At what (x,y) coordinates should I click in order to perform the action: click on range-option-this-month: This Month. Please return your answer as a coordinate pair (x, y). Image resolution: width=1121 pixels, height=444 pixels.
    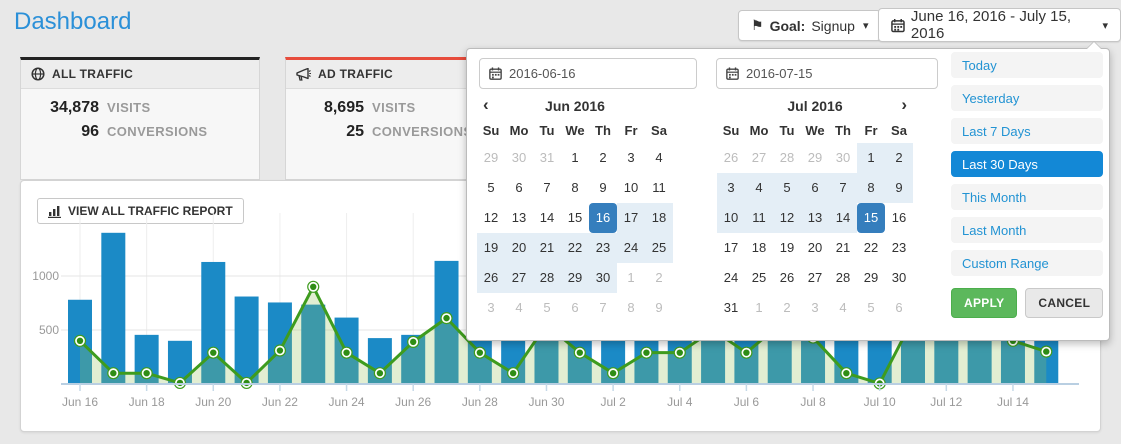
    Looking at the image, I should click on (1027, 197).